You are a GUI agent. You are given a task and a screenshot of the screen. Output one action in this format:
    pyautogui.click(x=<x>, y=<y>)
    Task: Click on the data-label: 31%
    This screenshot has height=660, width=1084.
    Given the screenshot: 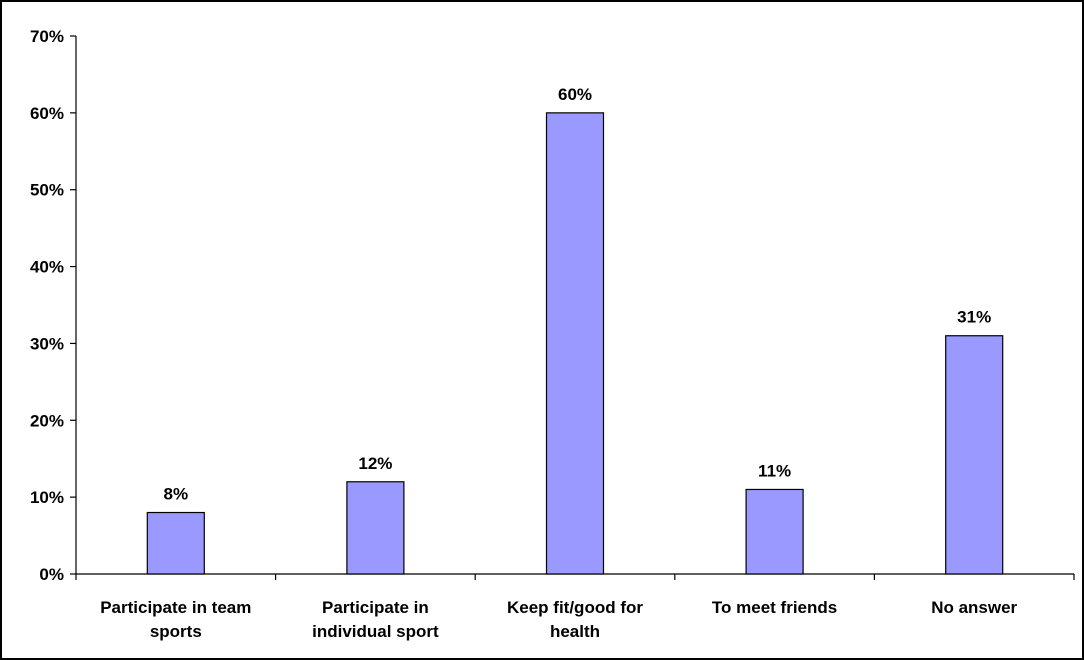 What is the action you would take?
    pyautogui.click(x=974, y=317)
    